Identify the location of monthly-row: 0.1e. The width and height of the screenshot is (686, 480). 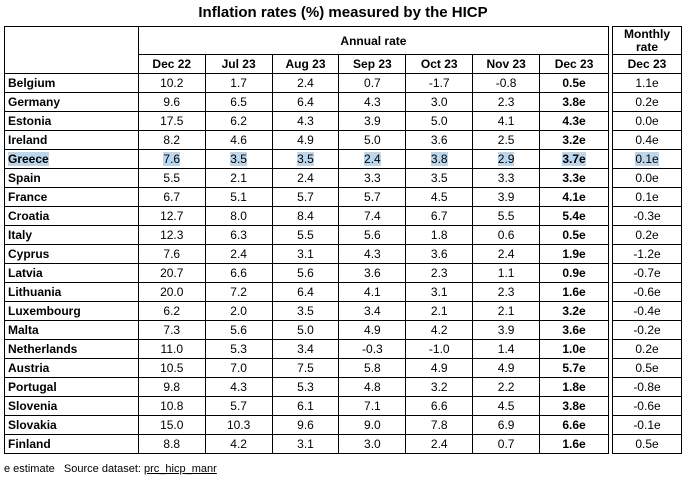
(647, 197).